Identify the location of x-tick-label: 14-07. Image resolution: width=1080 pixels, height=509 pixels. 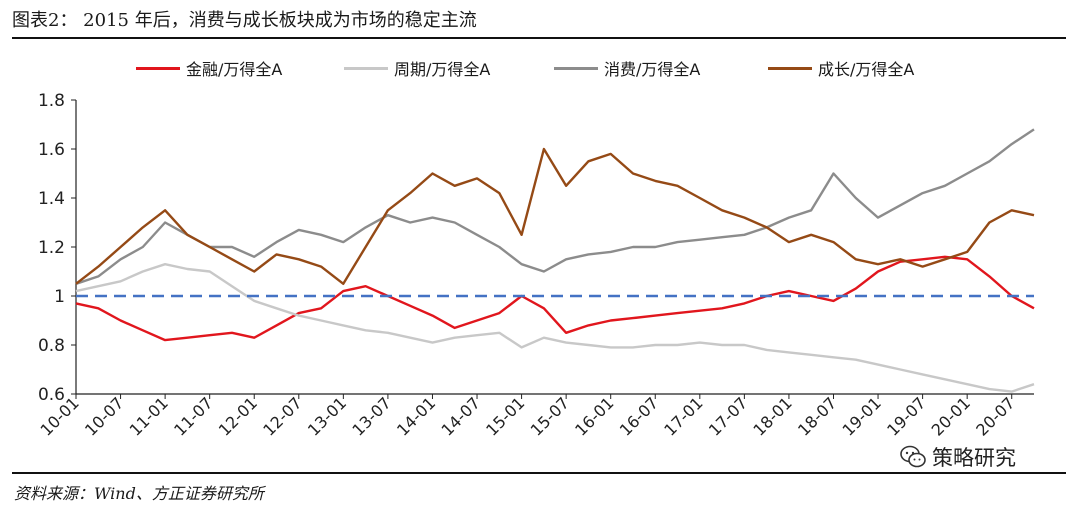
(461, 416).